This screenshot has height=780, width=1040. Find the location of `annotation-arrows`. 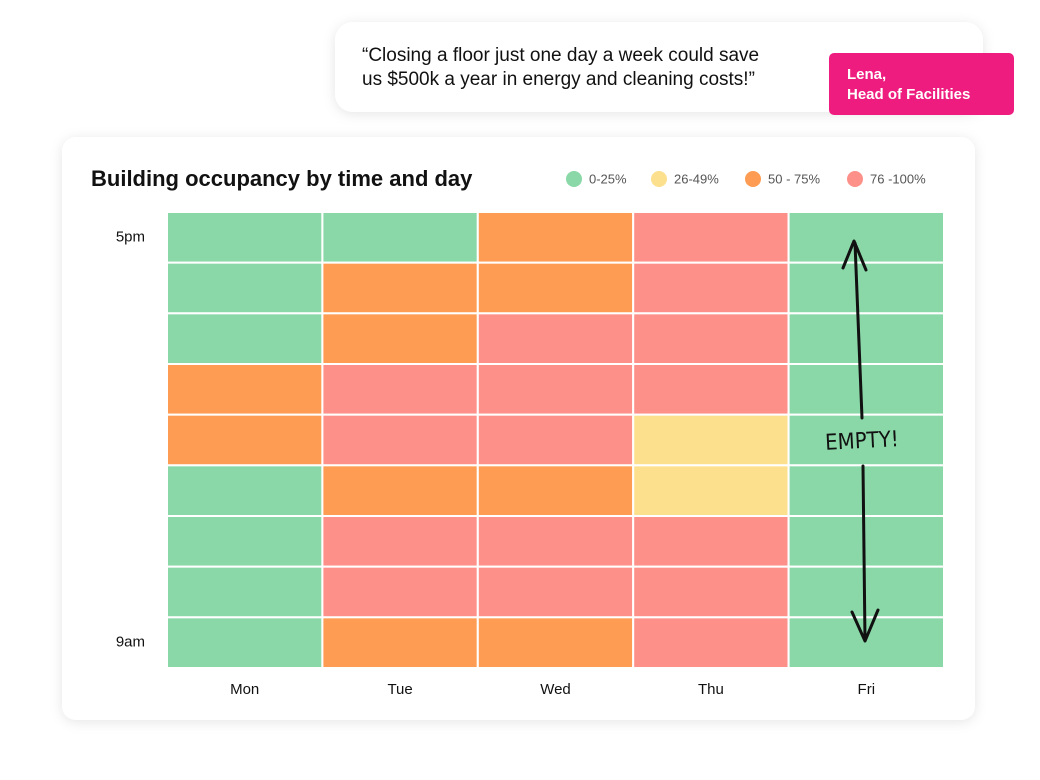

annotation-arrows is located at coordinates (860, 441).